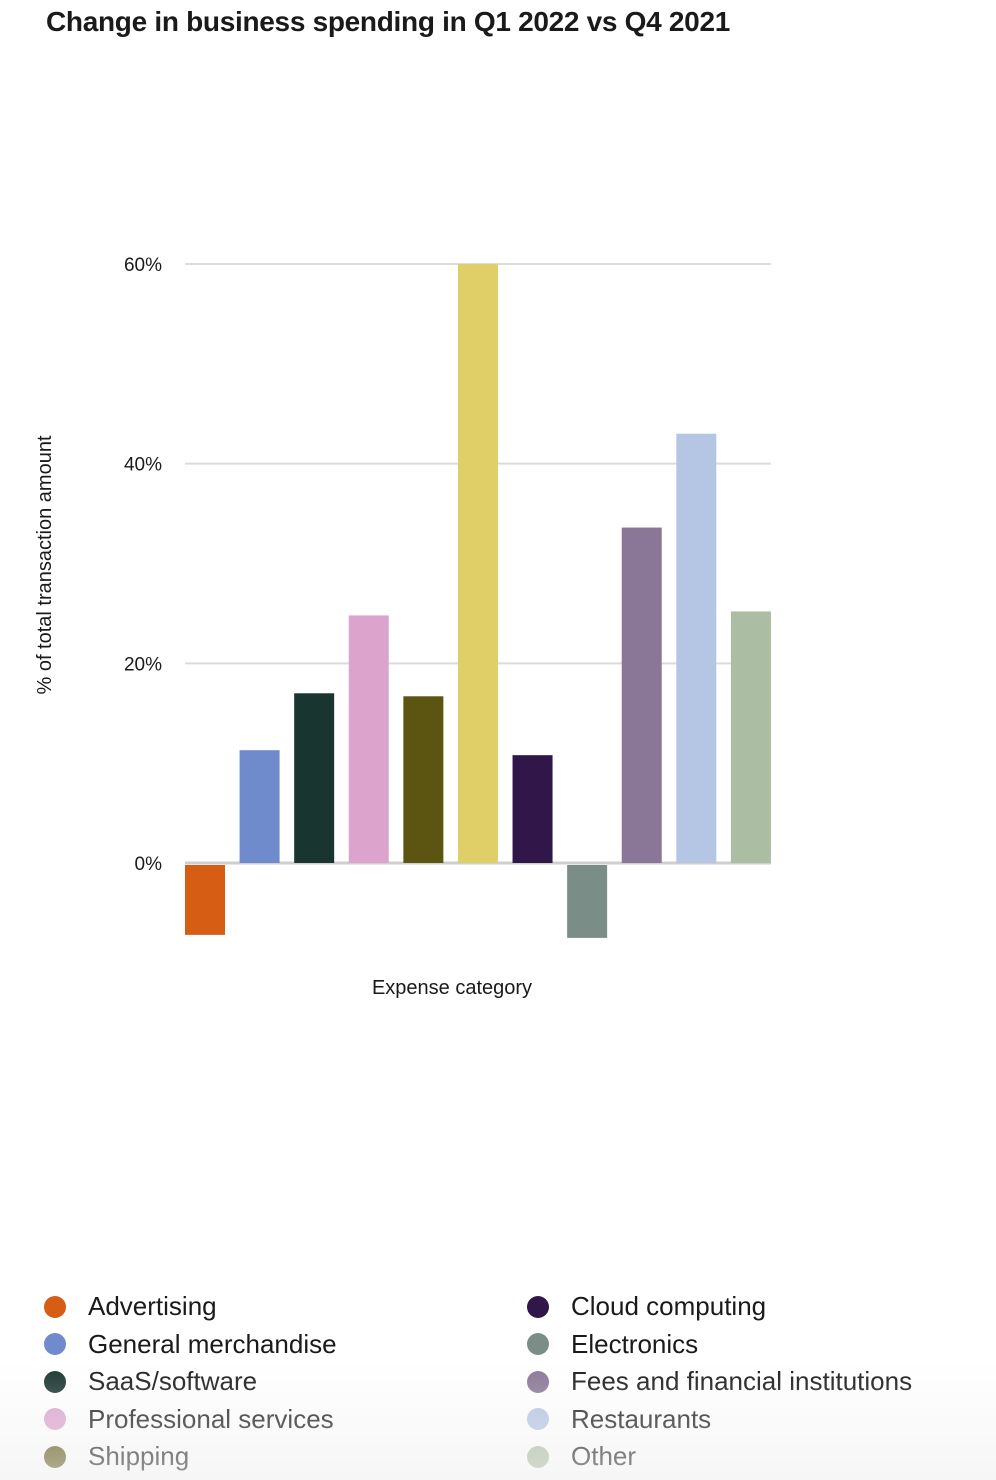 The width and height of the screenshot is (996, 1480). What do you see at coordinates (285, 1457) in the screenshot?
I see `legend-item: Shipping` at bounding box center [285, 1457].